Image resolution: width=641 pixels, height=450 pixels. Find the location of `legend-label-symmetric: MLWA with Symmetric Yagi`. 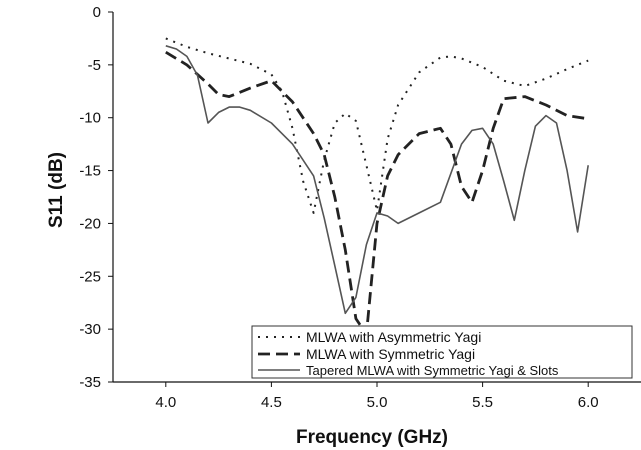

legend-label-symmetric: MLWA with Symmetric Yagi is located at coordinates (390, 354).